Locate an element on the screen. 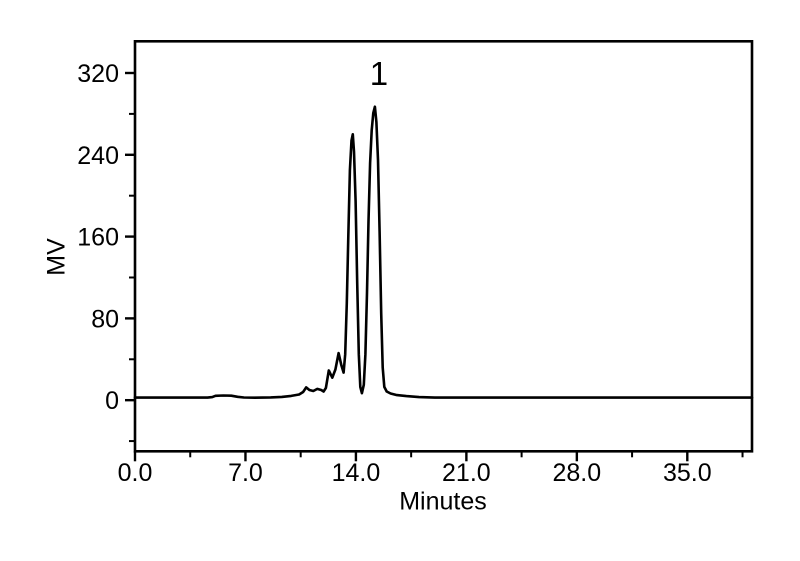 This screenshot has width=800, height=561. x-tick-label: 28.0 is located at coordinates (577, 473).